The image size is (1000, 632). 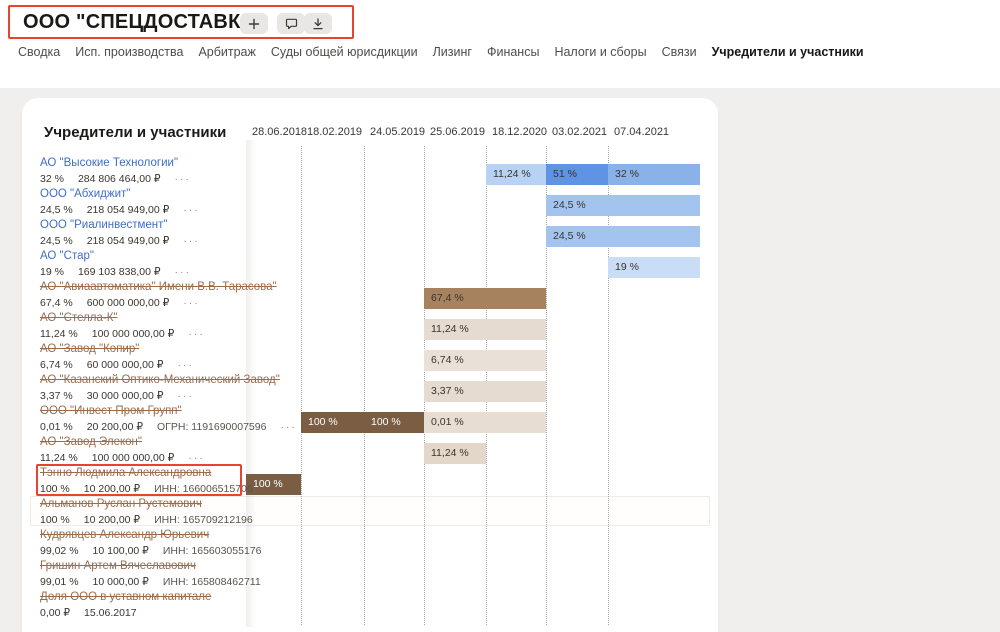 I want to click on download-icon, so click(x=318, y=23).